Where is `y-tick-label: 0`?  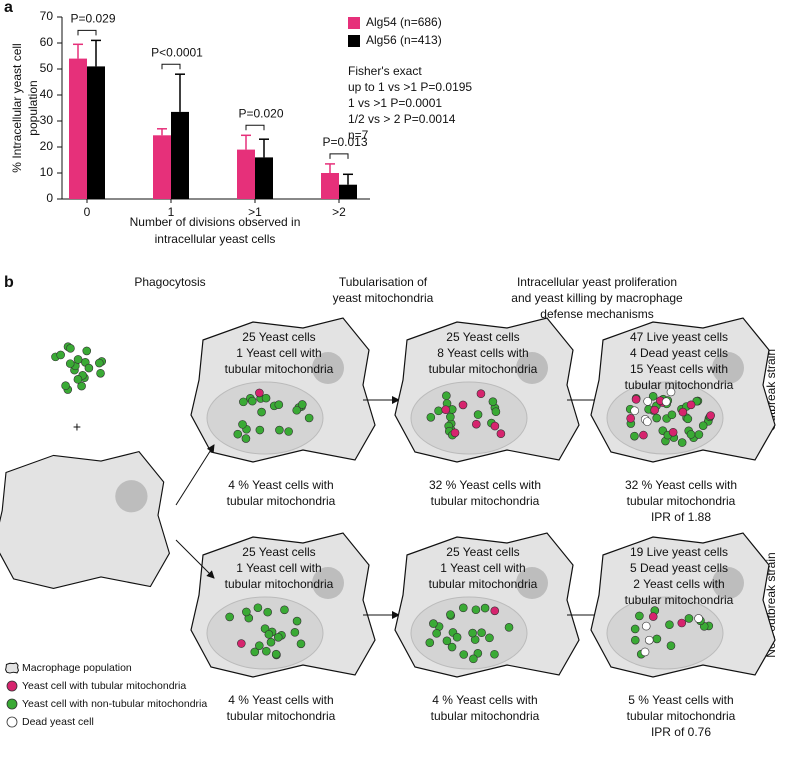
y-tick-label: 0 is located at coordinates (49, 198).